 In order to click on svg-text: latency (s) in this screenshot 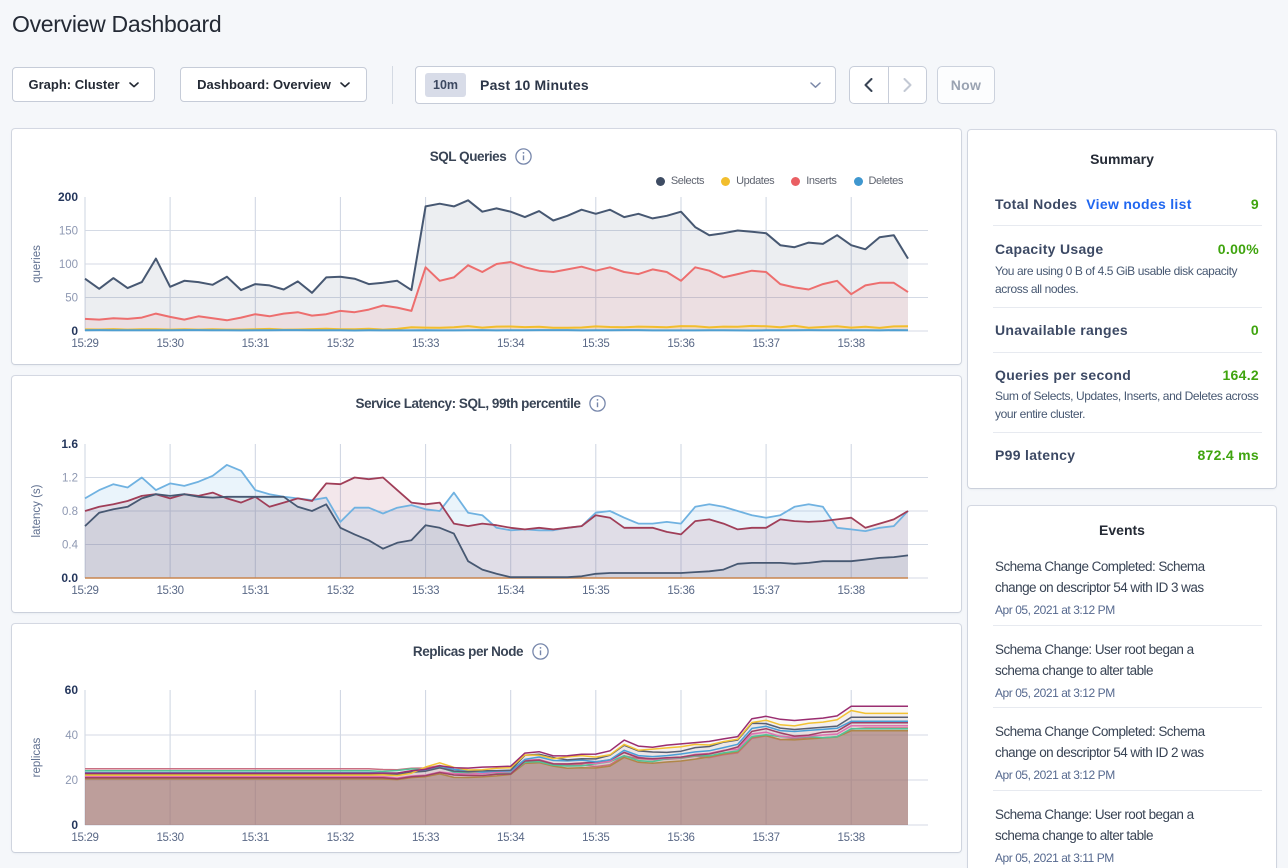, I will do `click(37, 510)`.